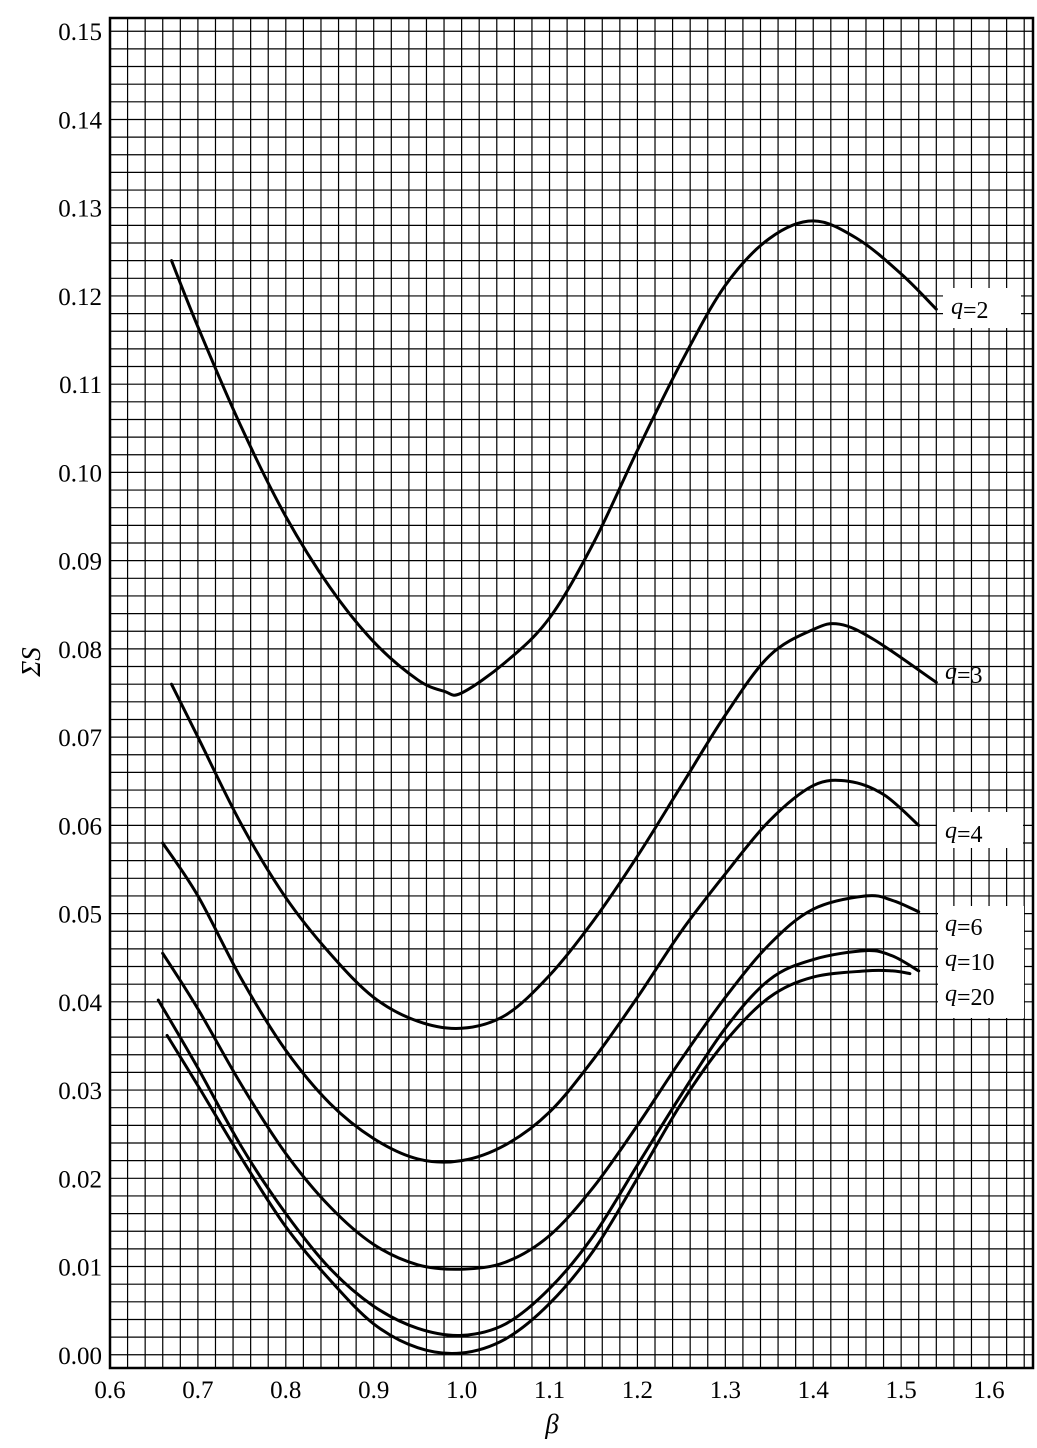 Image resolution: width=1037 pixels, height=1448 pixels. Describe the element at coordinates (80, 473) in the screenshot. I see `y-tick-label: 0.10` at that location.